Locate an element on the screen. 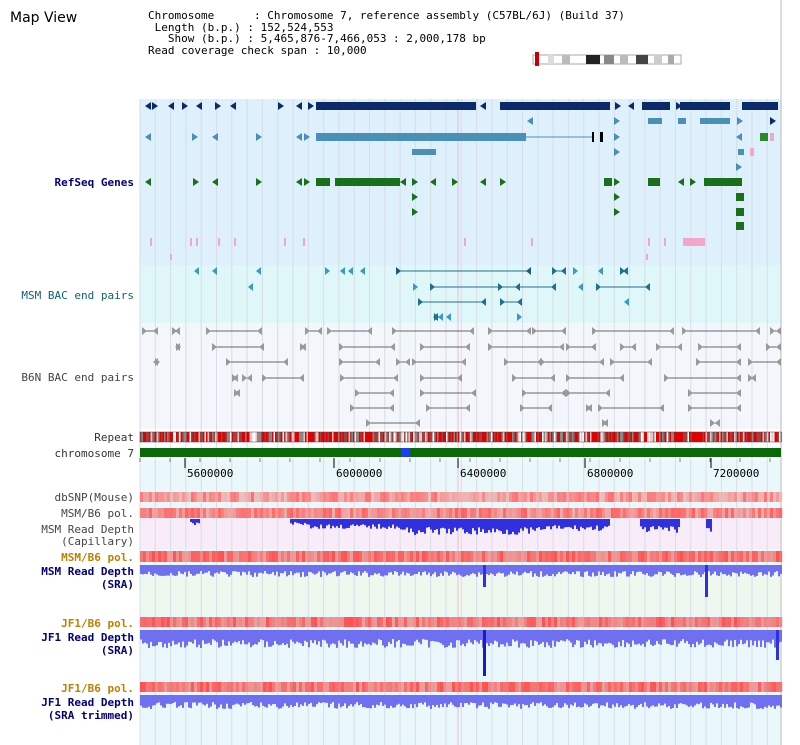 The width and height of the screenshot is (800, 745). b6n-bac-label: B6N BAC end pairs is located at coordinates (77, 377).